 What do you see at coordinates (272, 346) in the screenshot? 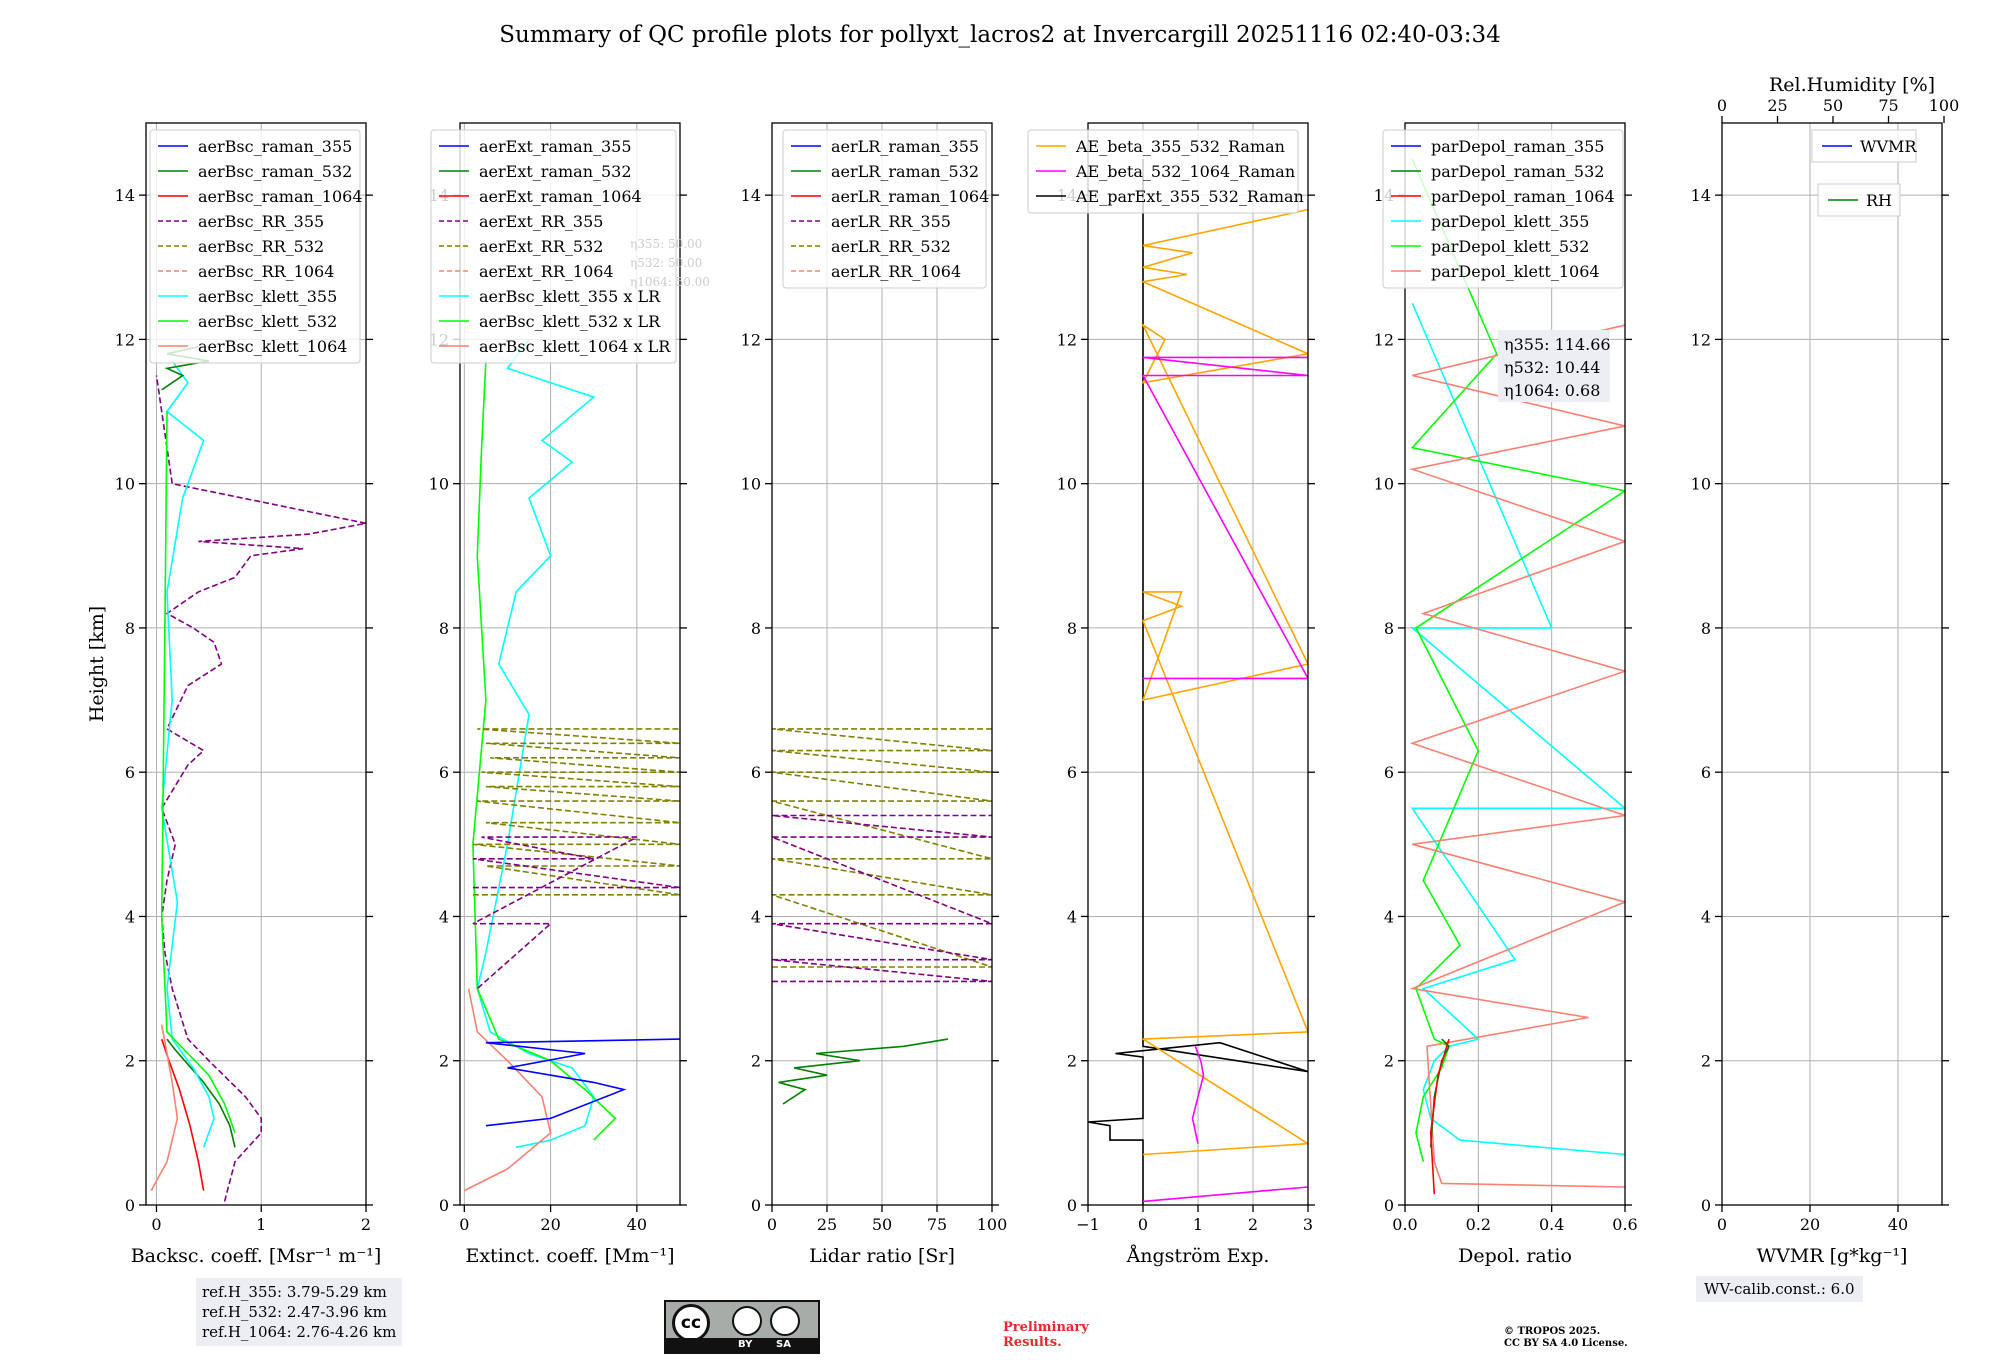
I see `legend-label: aerBsc_klett_1064` at bounding box center [272, 346].